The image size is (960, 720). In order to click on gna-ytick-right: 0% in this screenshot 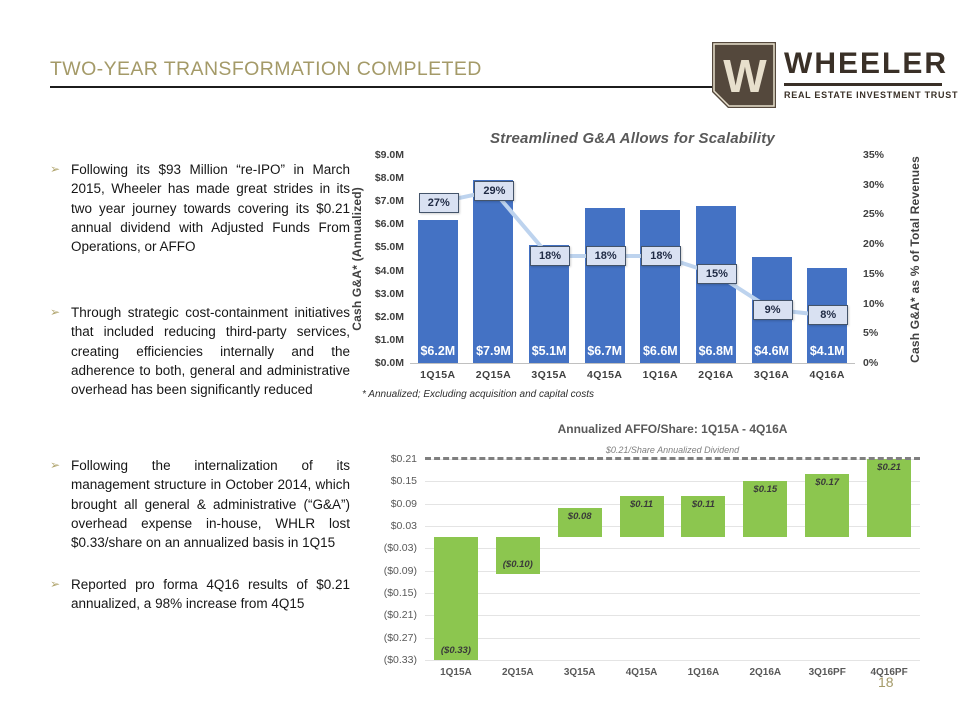, I will do `click(871, 363)`.